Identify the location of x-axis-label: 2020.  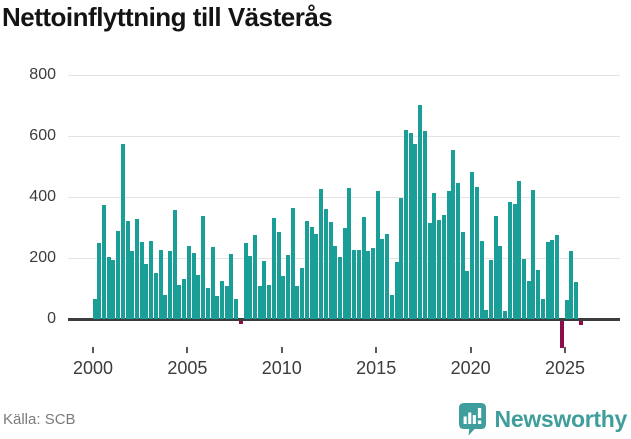
(470, 368).